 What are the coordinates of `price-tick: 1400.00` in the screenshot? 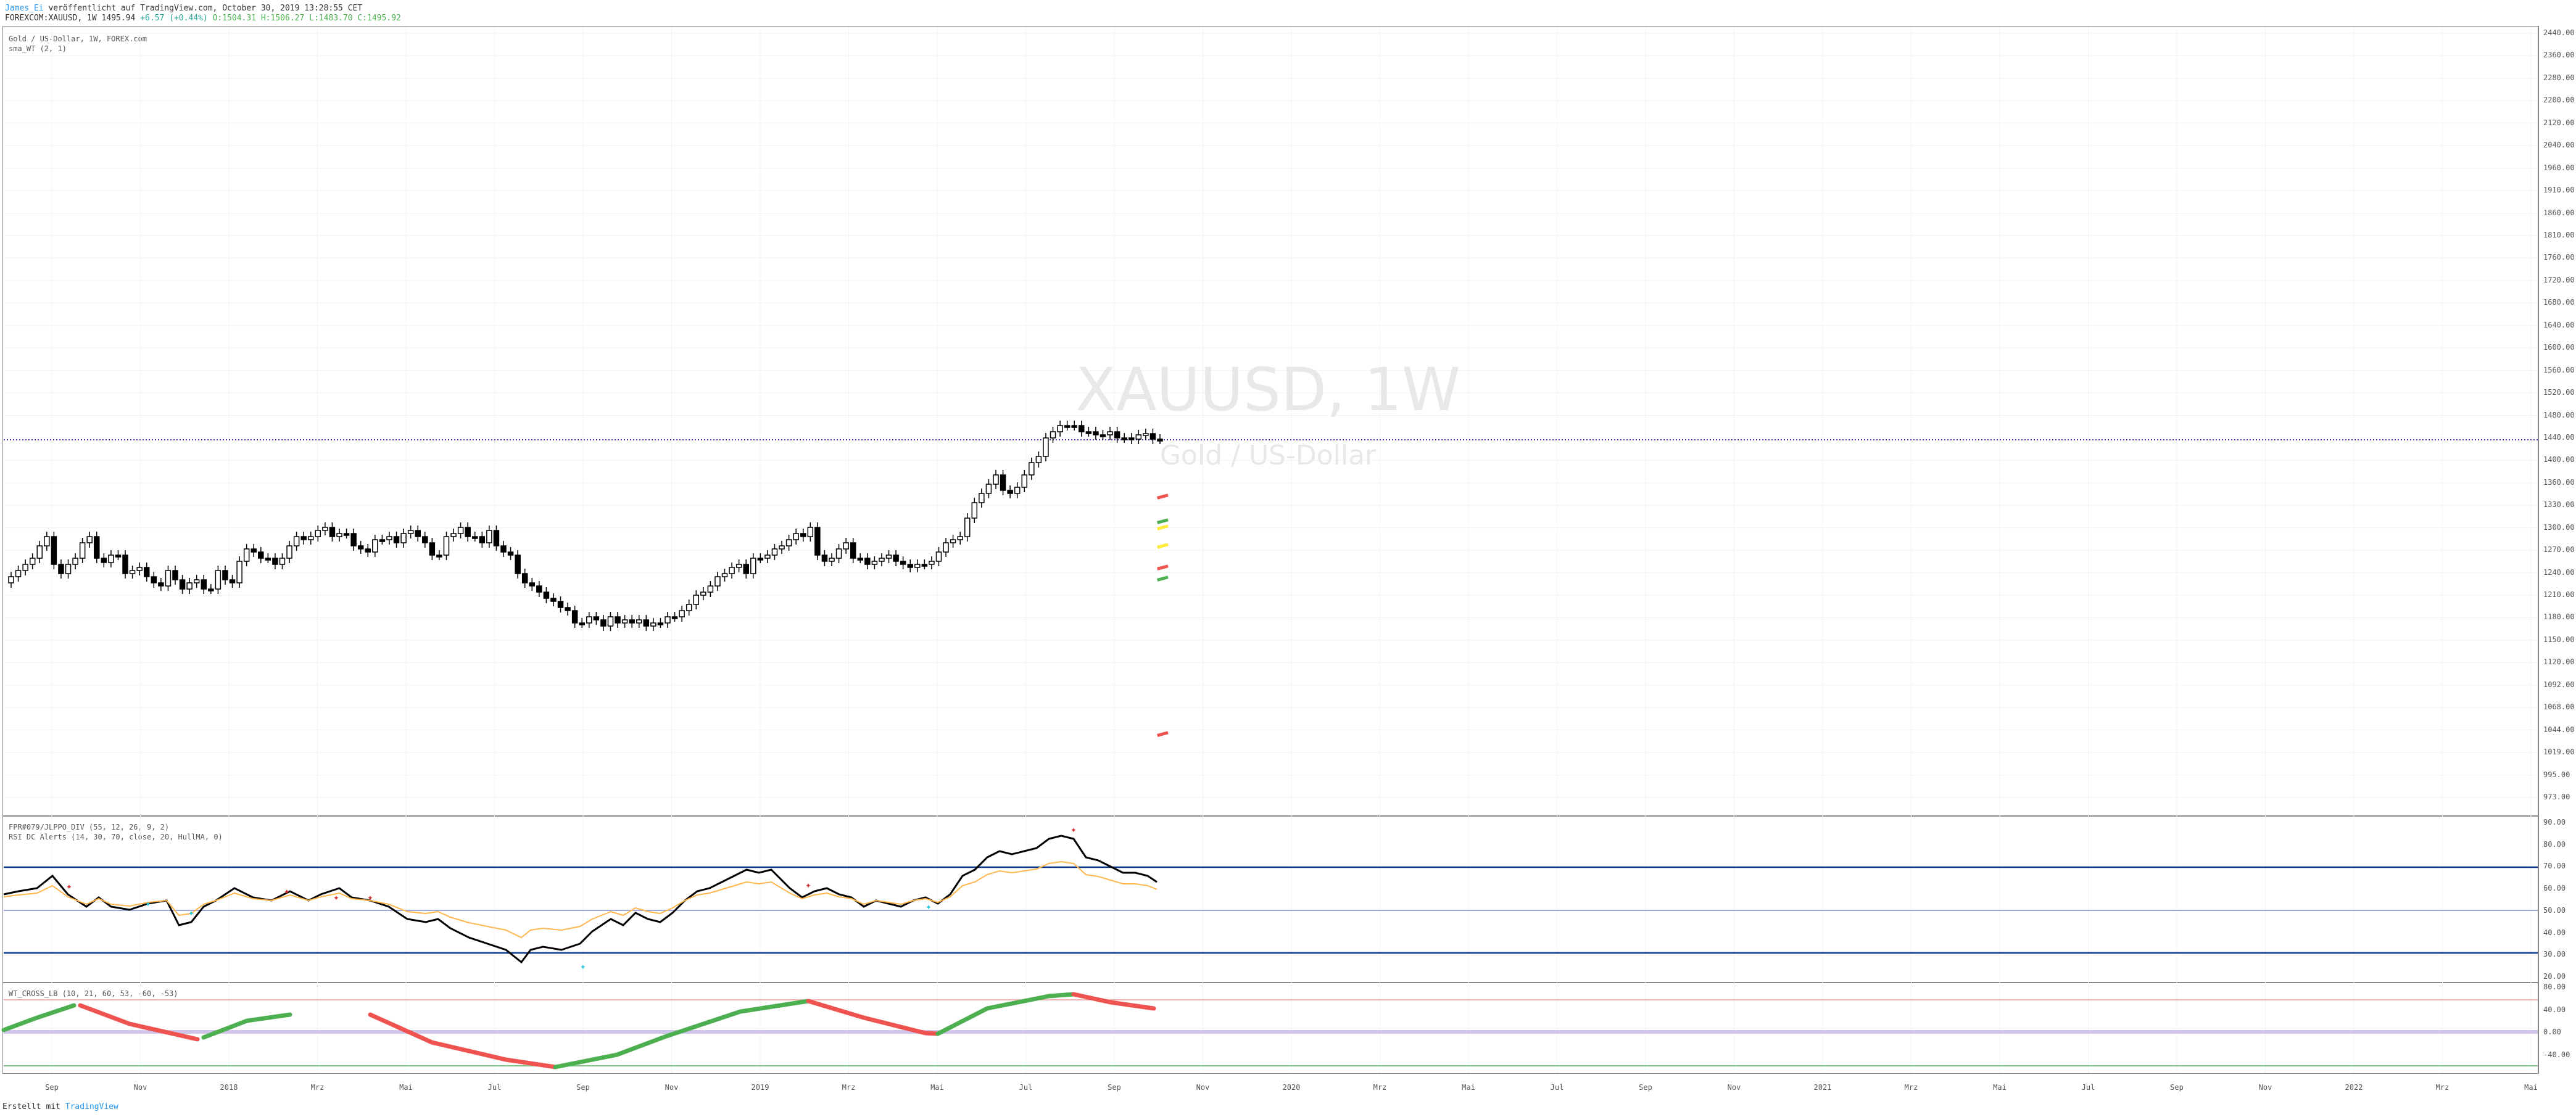 It's located at (2559, 459).